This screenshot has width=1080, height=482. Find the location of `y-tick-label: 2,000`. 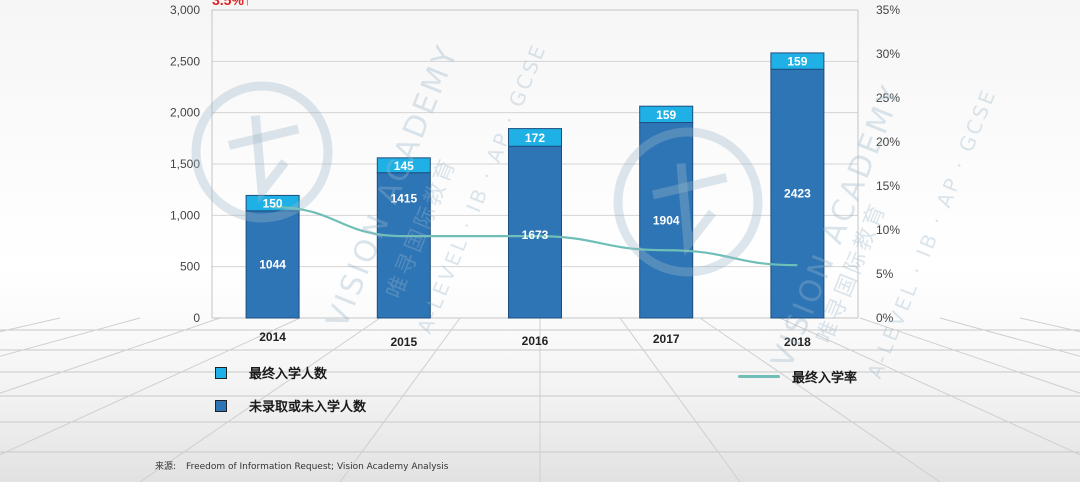

y-tick-label: 2,000 is located at coordinates (185, 113).